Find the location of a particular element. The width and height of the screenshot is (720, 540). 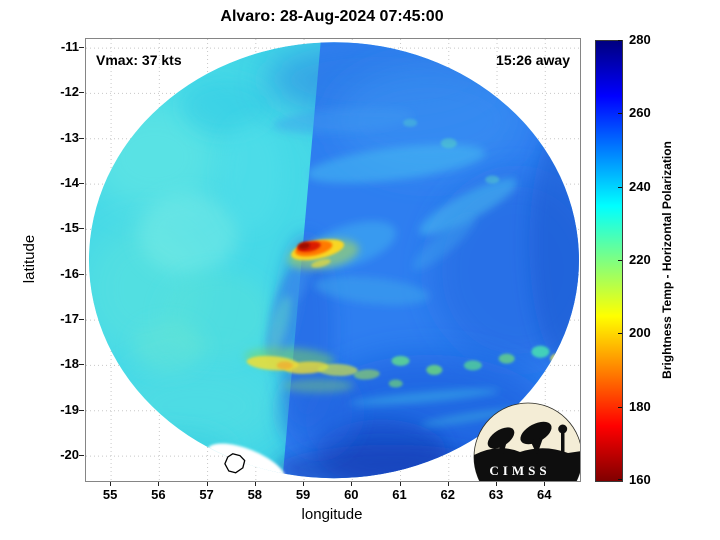

cimss-logo: CIMSS is located at coordinates (526, 441).